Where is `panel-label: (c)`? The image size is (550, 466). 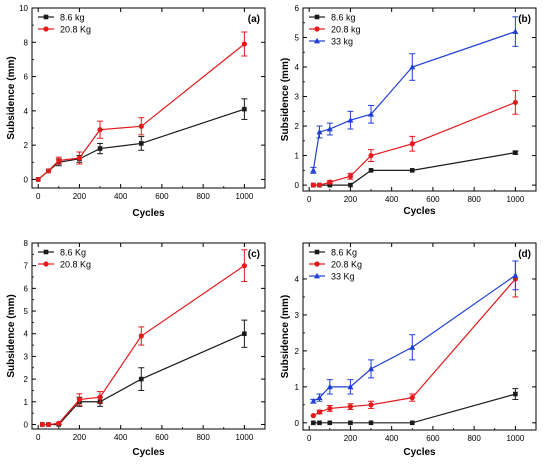 panel-label: (c) is located at coordinates (254, 254).